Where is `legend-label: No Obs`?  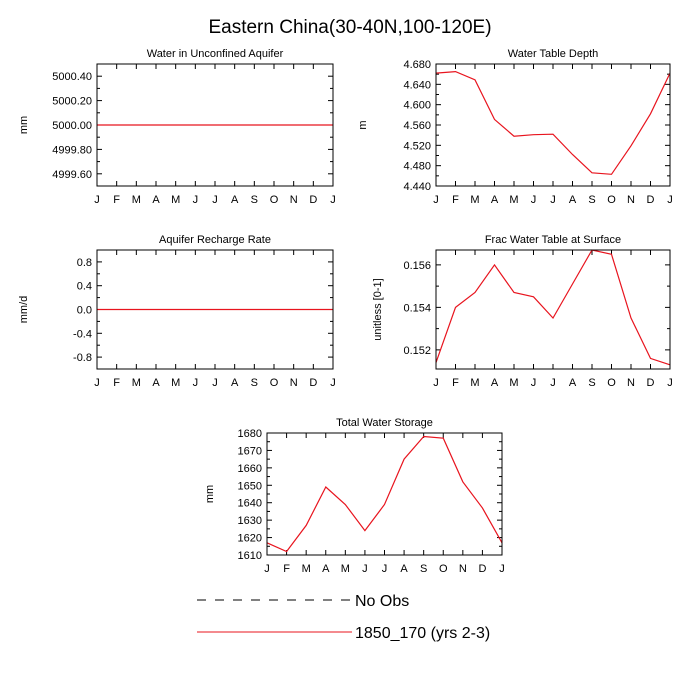 legend-label: No Obs is located at coordinates (382, 601).